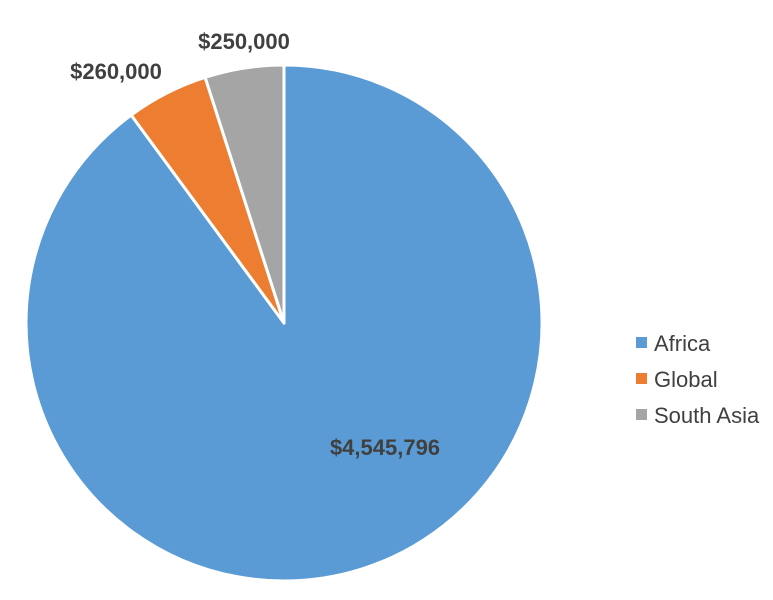 The image size is (773, 600). What do you see at coordinates (707, 415) in the screenshot?
I see `legend-label-south-asia: South Asia` at bounding box center [707, 415].